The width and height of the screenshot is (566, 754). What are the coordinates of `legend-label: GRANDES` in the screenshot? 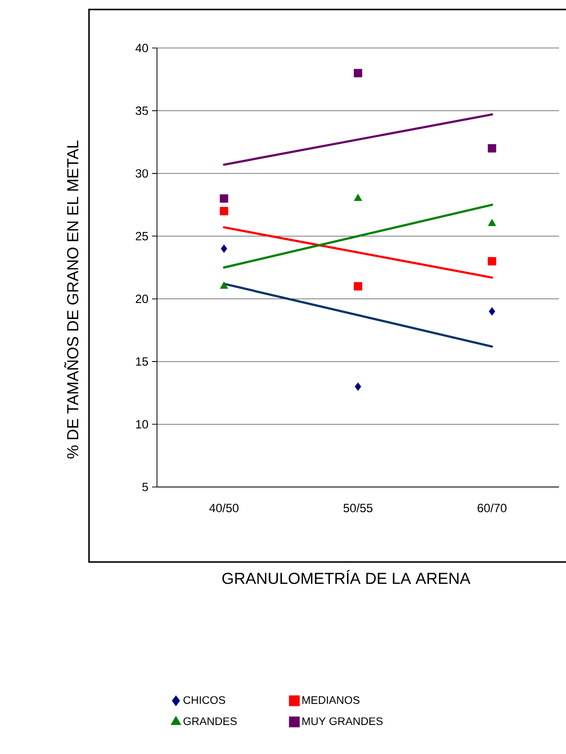 It's located at (210, 721).